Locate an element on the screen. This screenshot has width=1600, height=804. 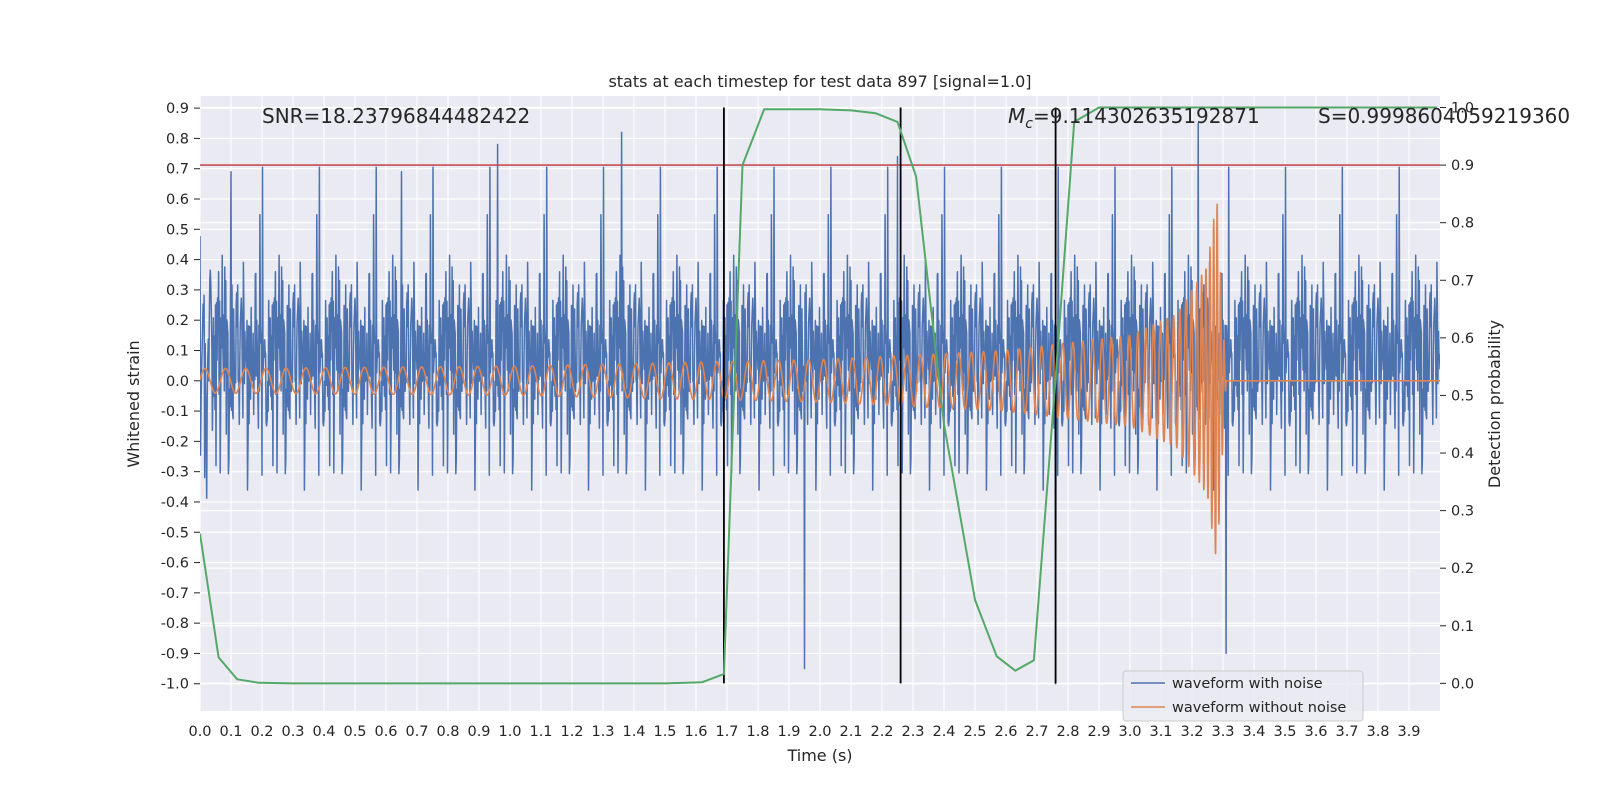
chirp-mass-subscript: c is located at coordinates (1029, 124).